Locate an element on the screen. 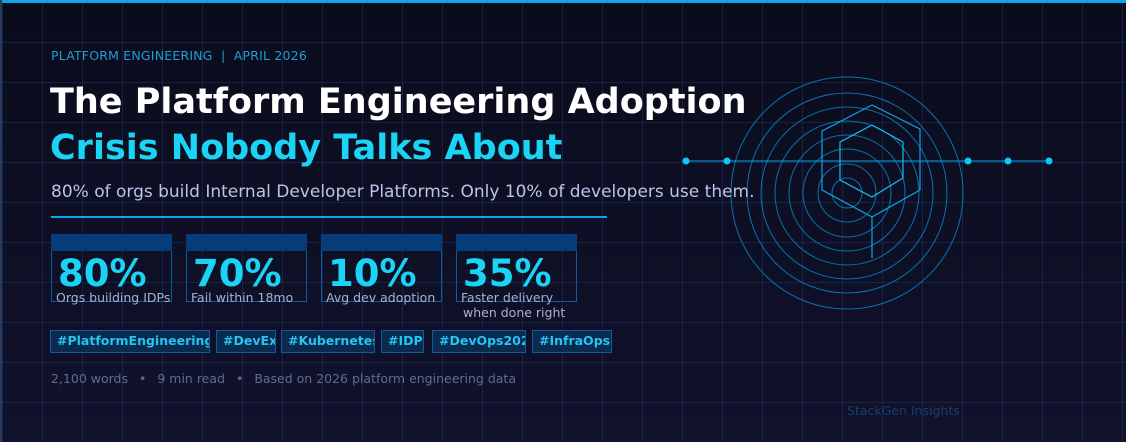 The height and width of the screenshot is (442, 1126). category-date-kicker: PLATFORM ENGINEERING | APRIL 2026 is located at coordinates (179, 55).